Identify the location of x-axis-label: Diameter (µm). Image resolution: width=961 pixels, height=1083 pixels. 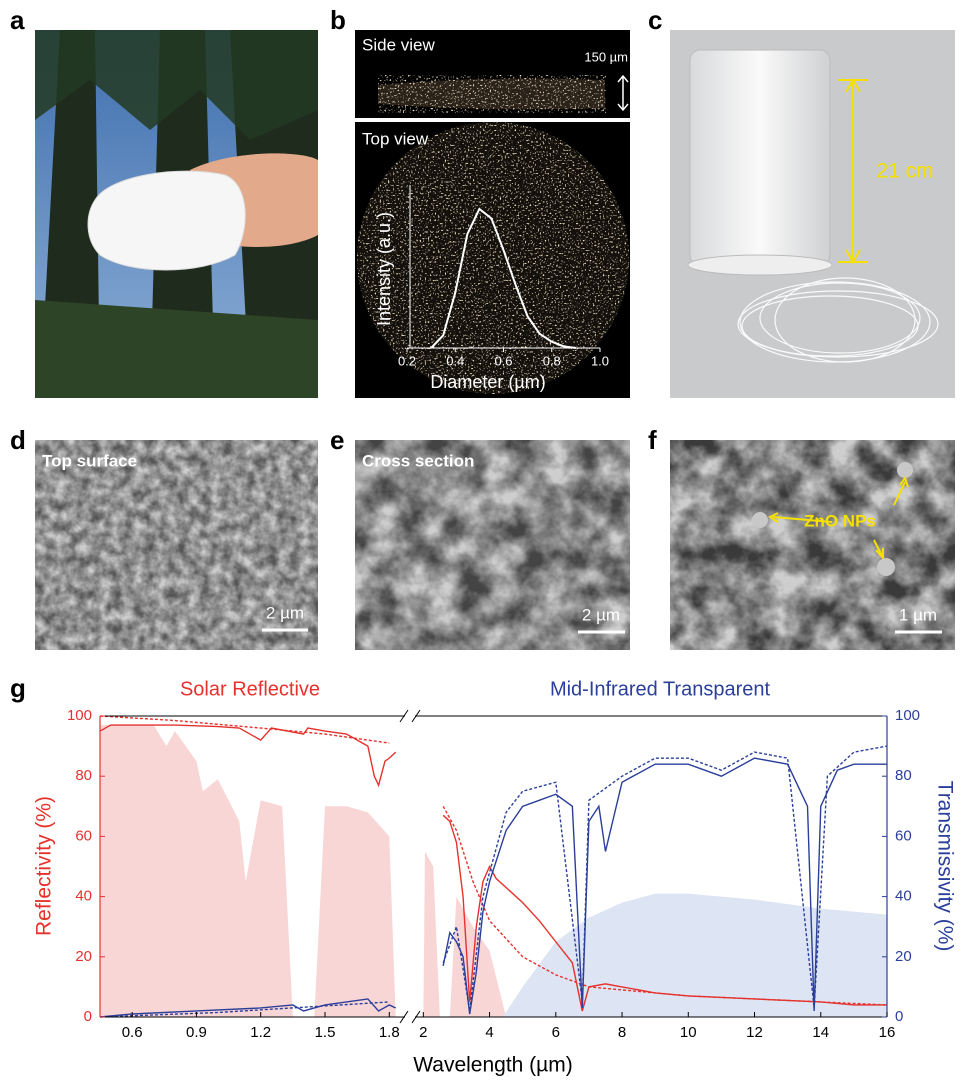
(487, 382).